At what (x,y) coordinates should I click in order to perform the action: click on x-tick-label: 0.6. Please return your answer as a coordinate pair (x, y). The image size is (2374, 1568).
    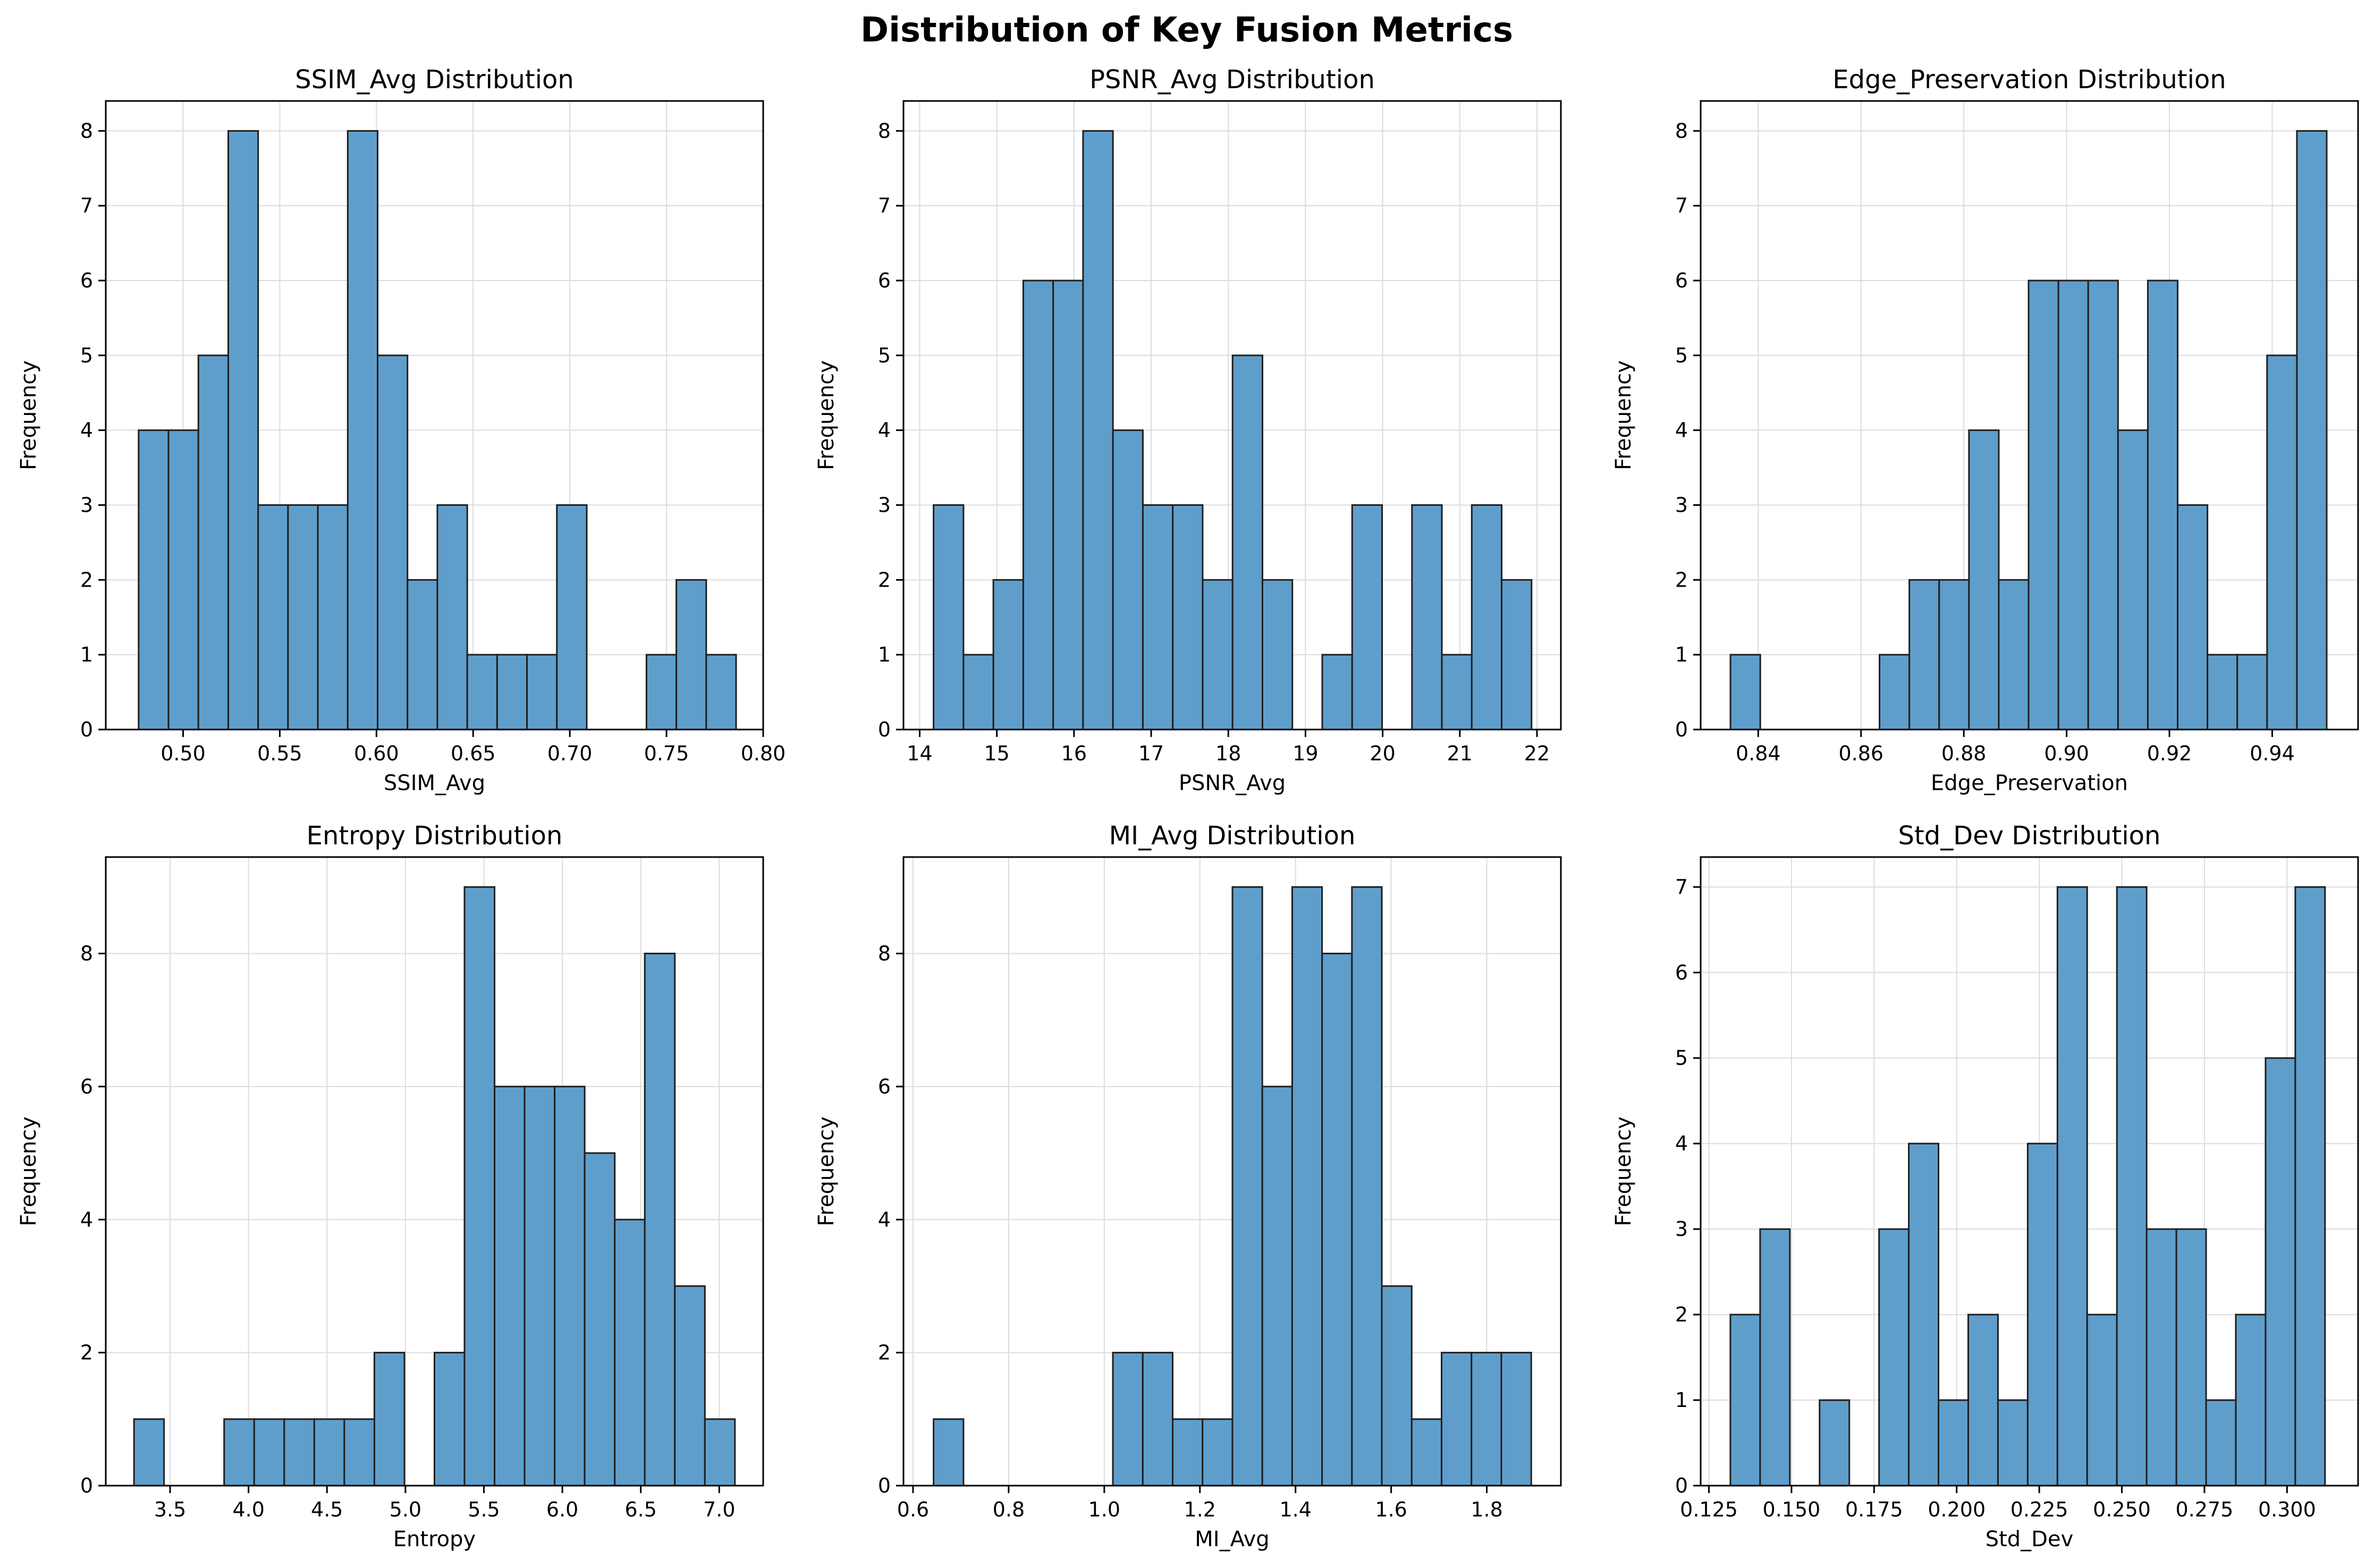
    Looking at the image, I should click on (913, 1509).